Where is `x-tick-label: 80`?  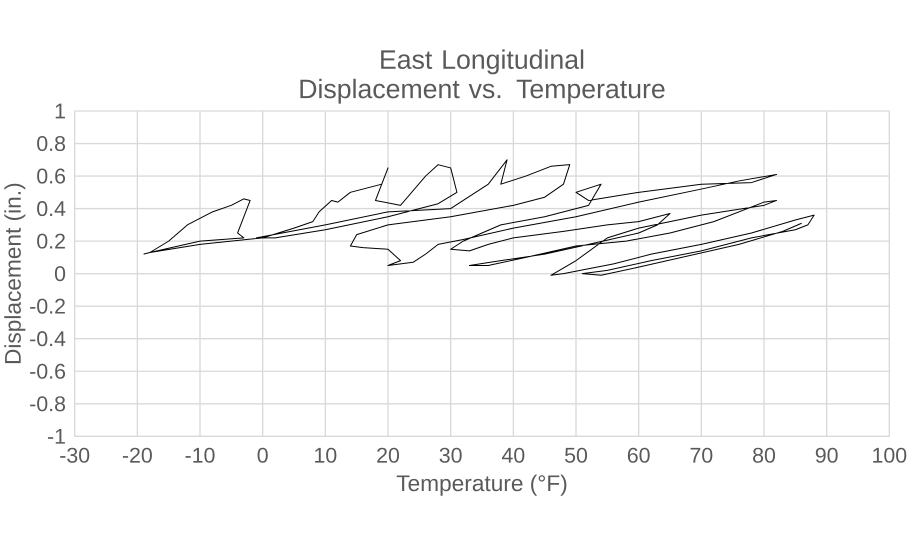 x-tick-label: 80 is located at coordinates (764, 455).